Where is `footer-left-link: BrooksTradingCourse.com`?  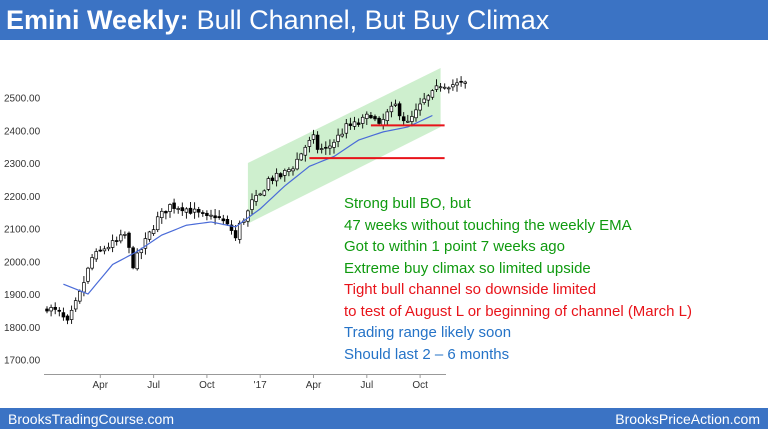 footer-left-link: BrooksTradingCourse.com is located at coordinates (91, 418).